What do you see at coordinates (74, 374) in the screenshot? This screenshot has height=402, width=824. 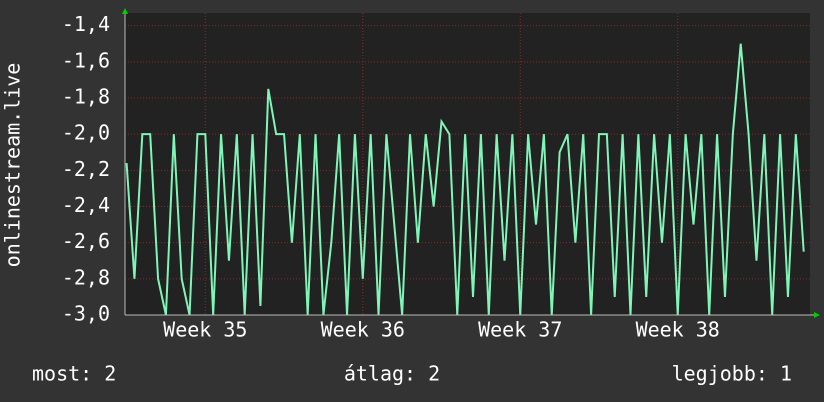 I see `footer-most: most: 2` at bounding box center [74, 374].